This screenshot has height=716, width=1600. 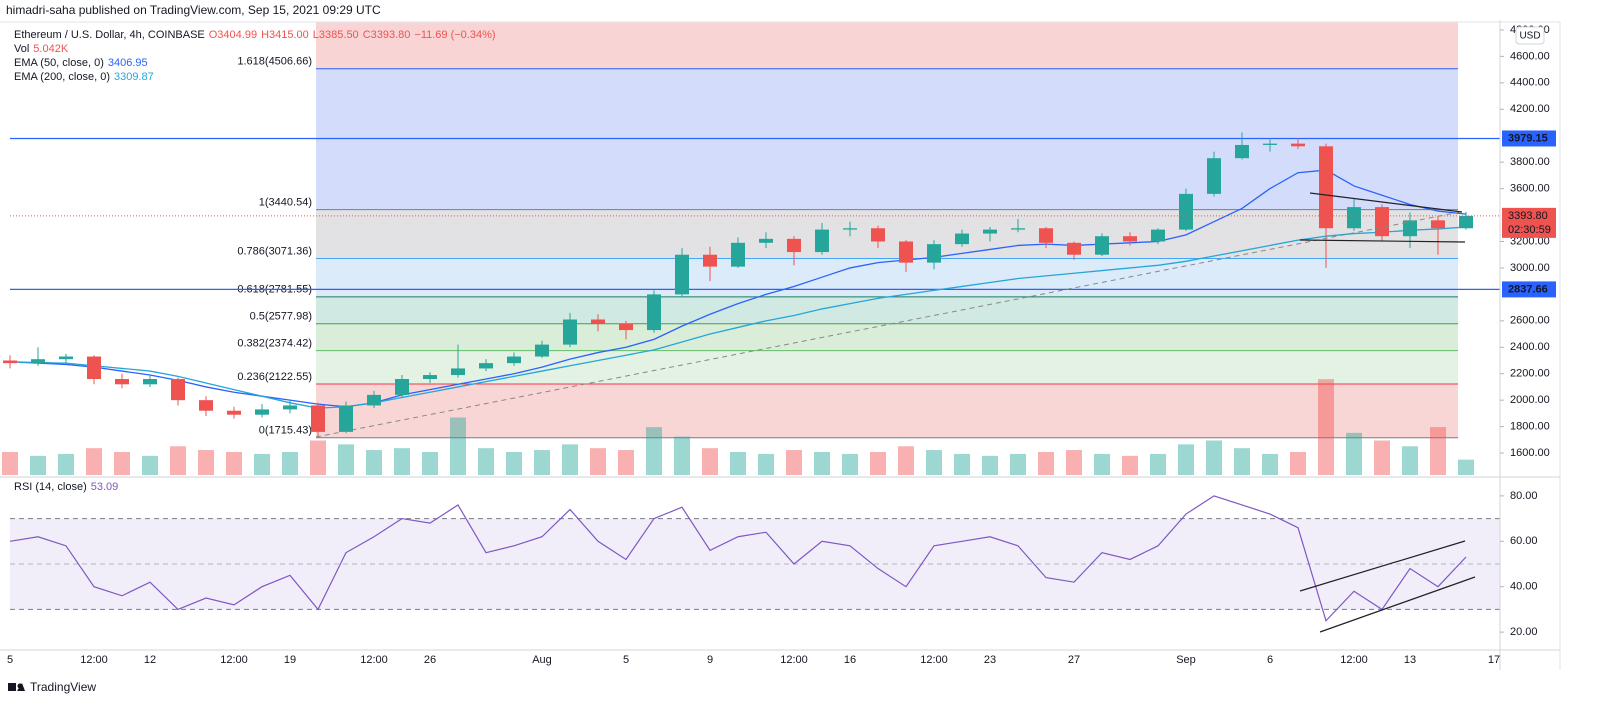 I want to click on y-tick-label: 3600.00, so click(x=1530, y=189).